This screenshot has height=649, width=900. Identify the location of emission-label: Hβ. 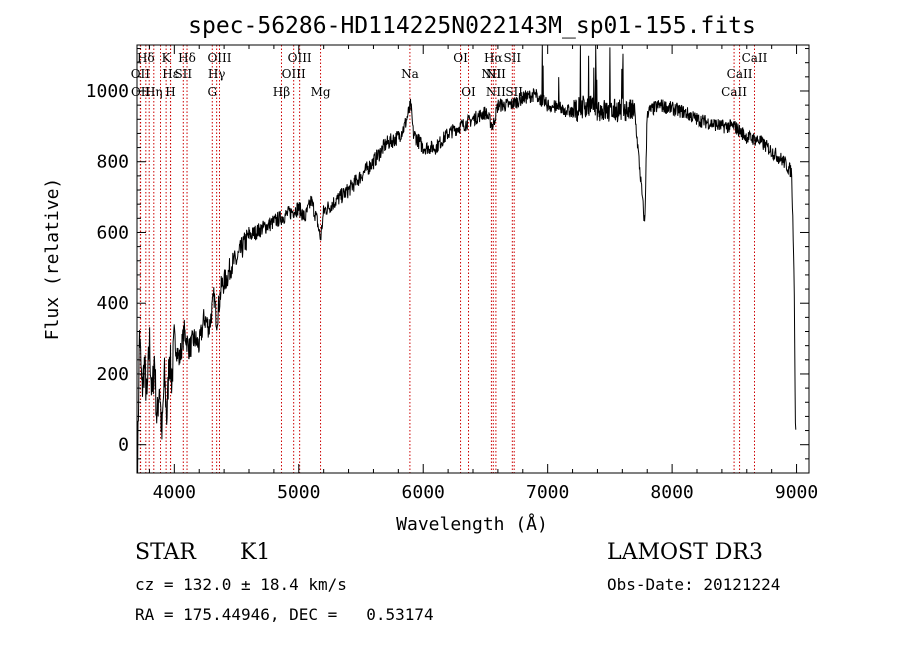
(281, 92).